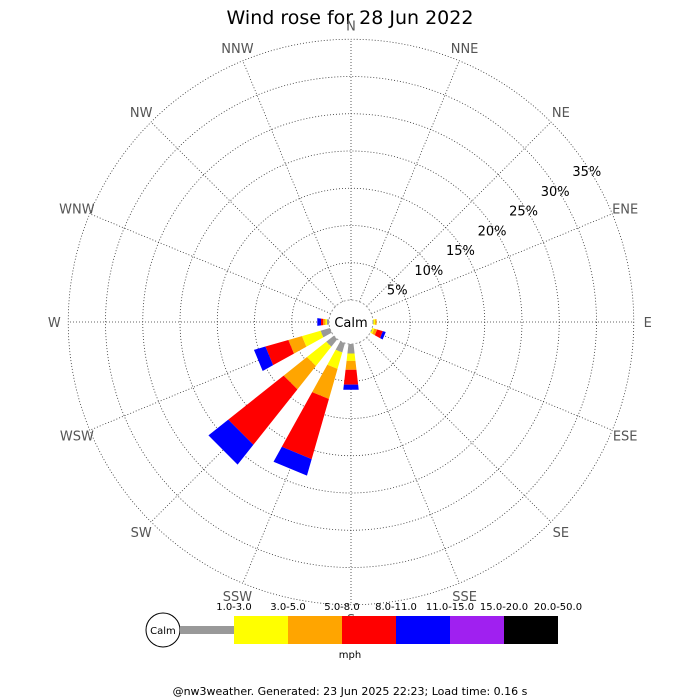  I want to click on spoke-nw, so click(243, 214).